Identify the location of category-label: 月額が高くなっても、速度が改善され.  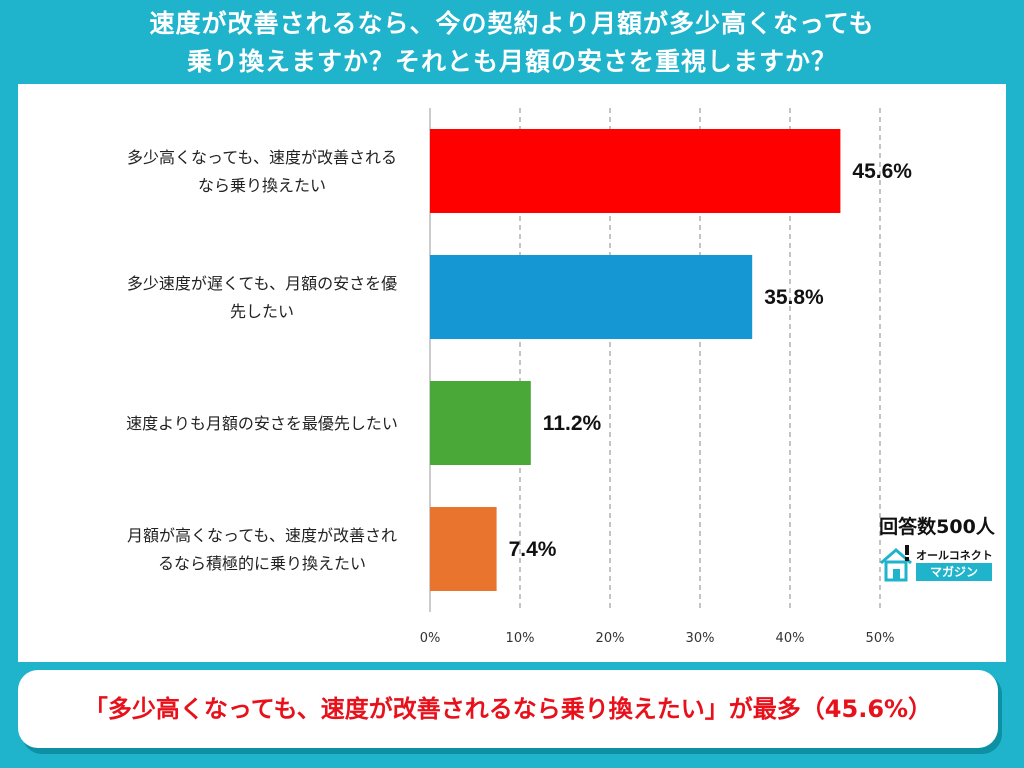
(262, 535).